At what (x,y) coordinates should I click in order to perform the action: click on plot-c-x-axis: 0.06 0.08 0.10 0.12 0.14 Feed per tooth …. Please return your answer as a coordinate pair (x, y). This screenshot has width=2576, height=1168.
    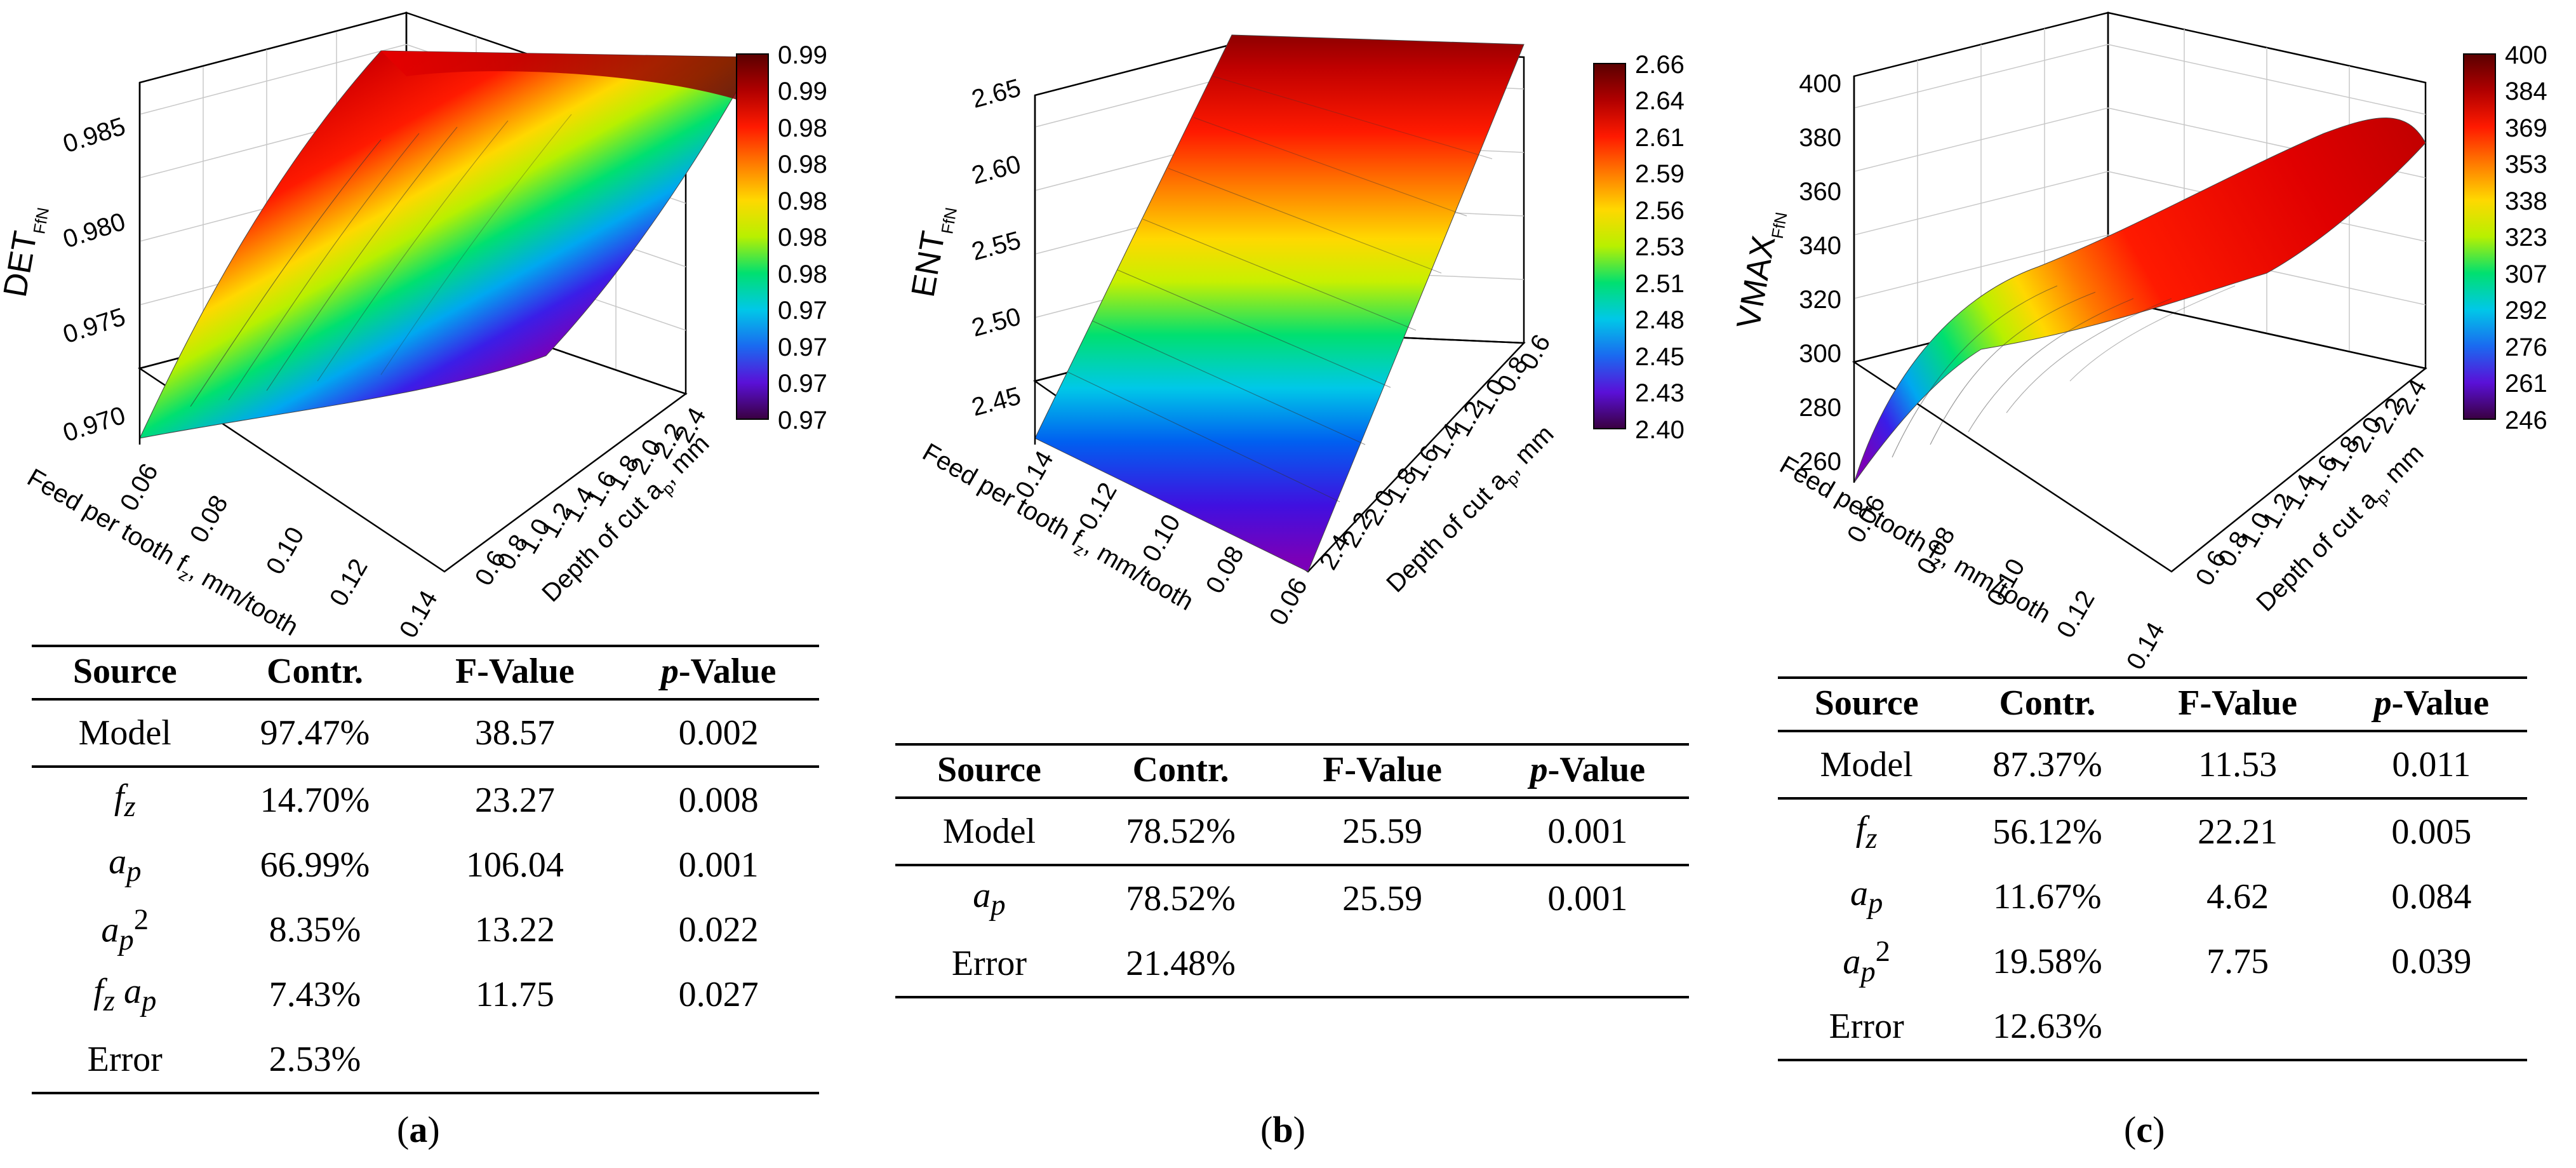
    Looking at the image, I should click on (1972, 563).